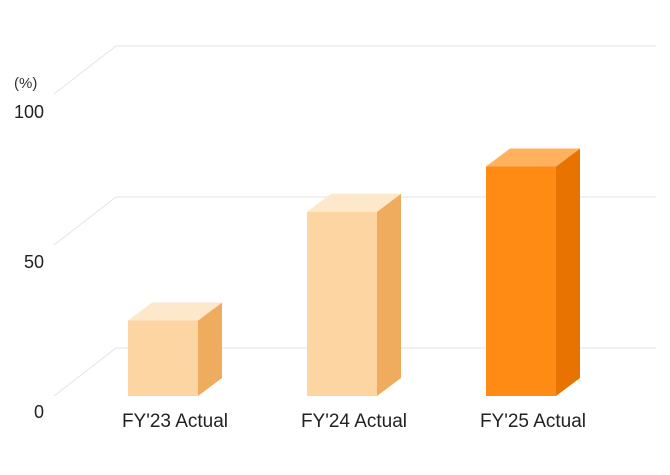  Describe the element at coordinates (34, 262) in the screenshot. I see `y-tick-label-50: 50` at that location.